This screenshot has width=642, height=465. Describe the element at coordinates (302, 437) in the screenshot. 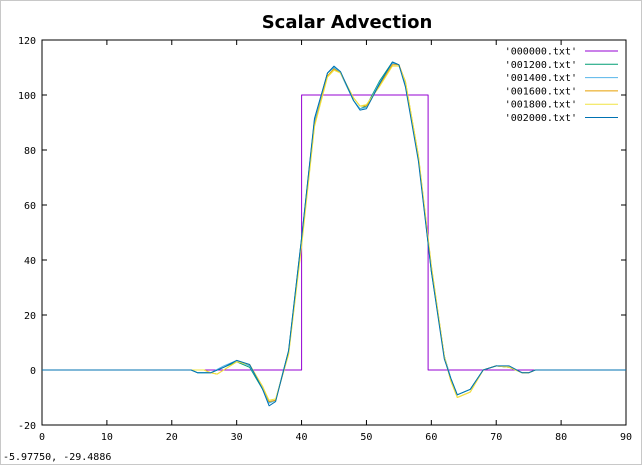

I see `x-tick-label: 40` at that location.